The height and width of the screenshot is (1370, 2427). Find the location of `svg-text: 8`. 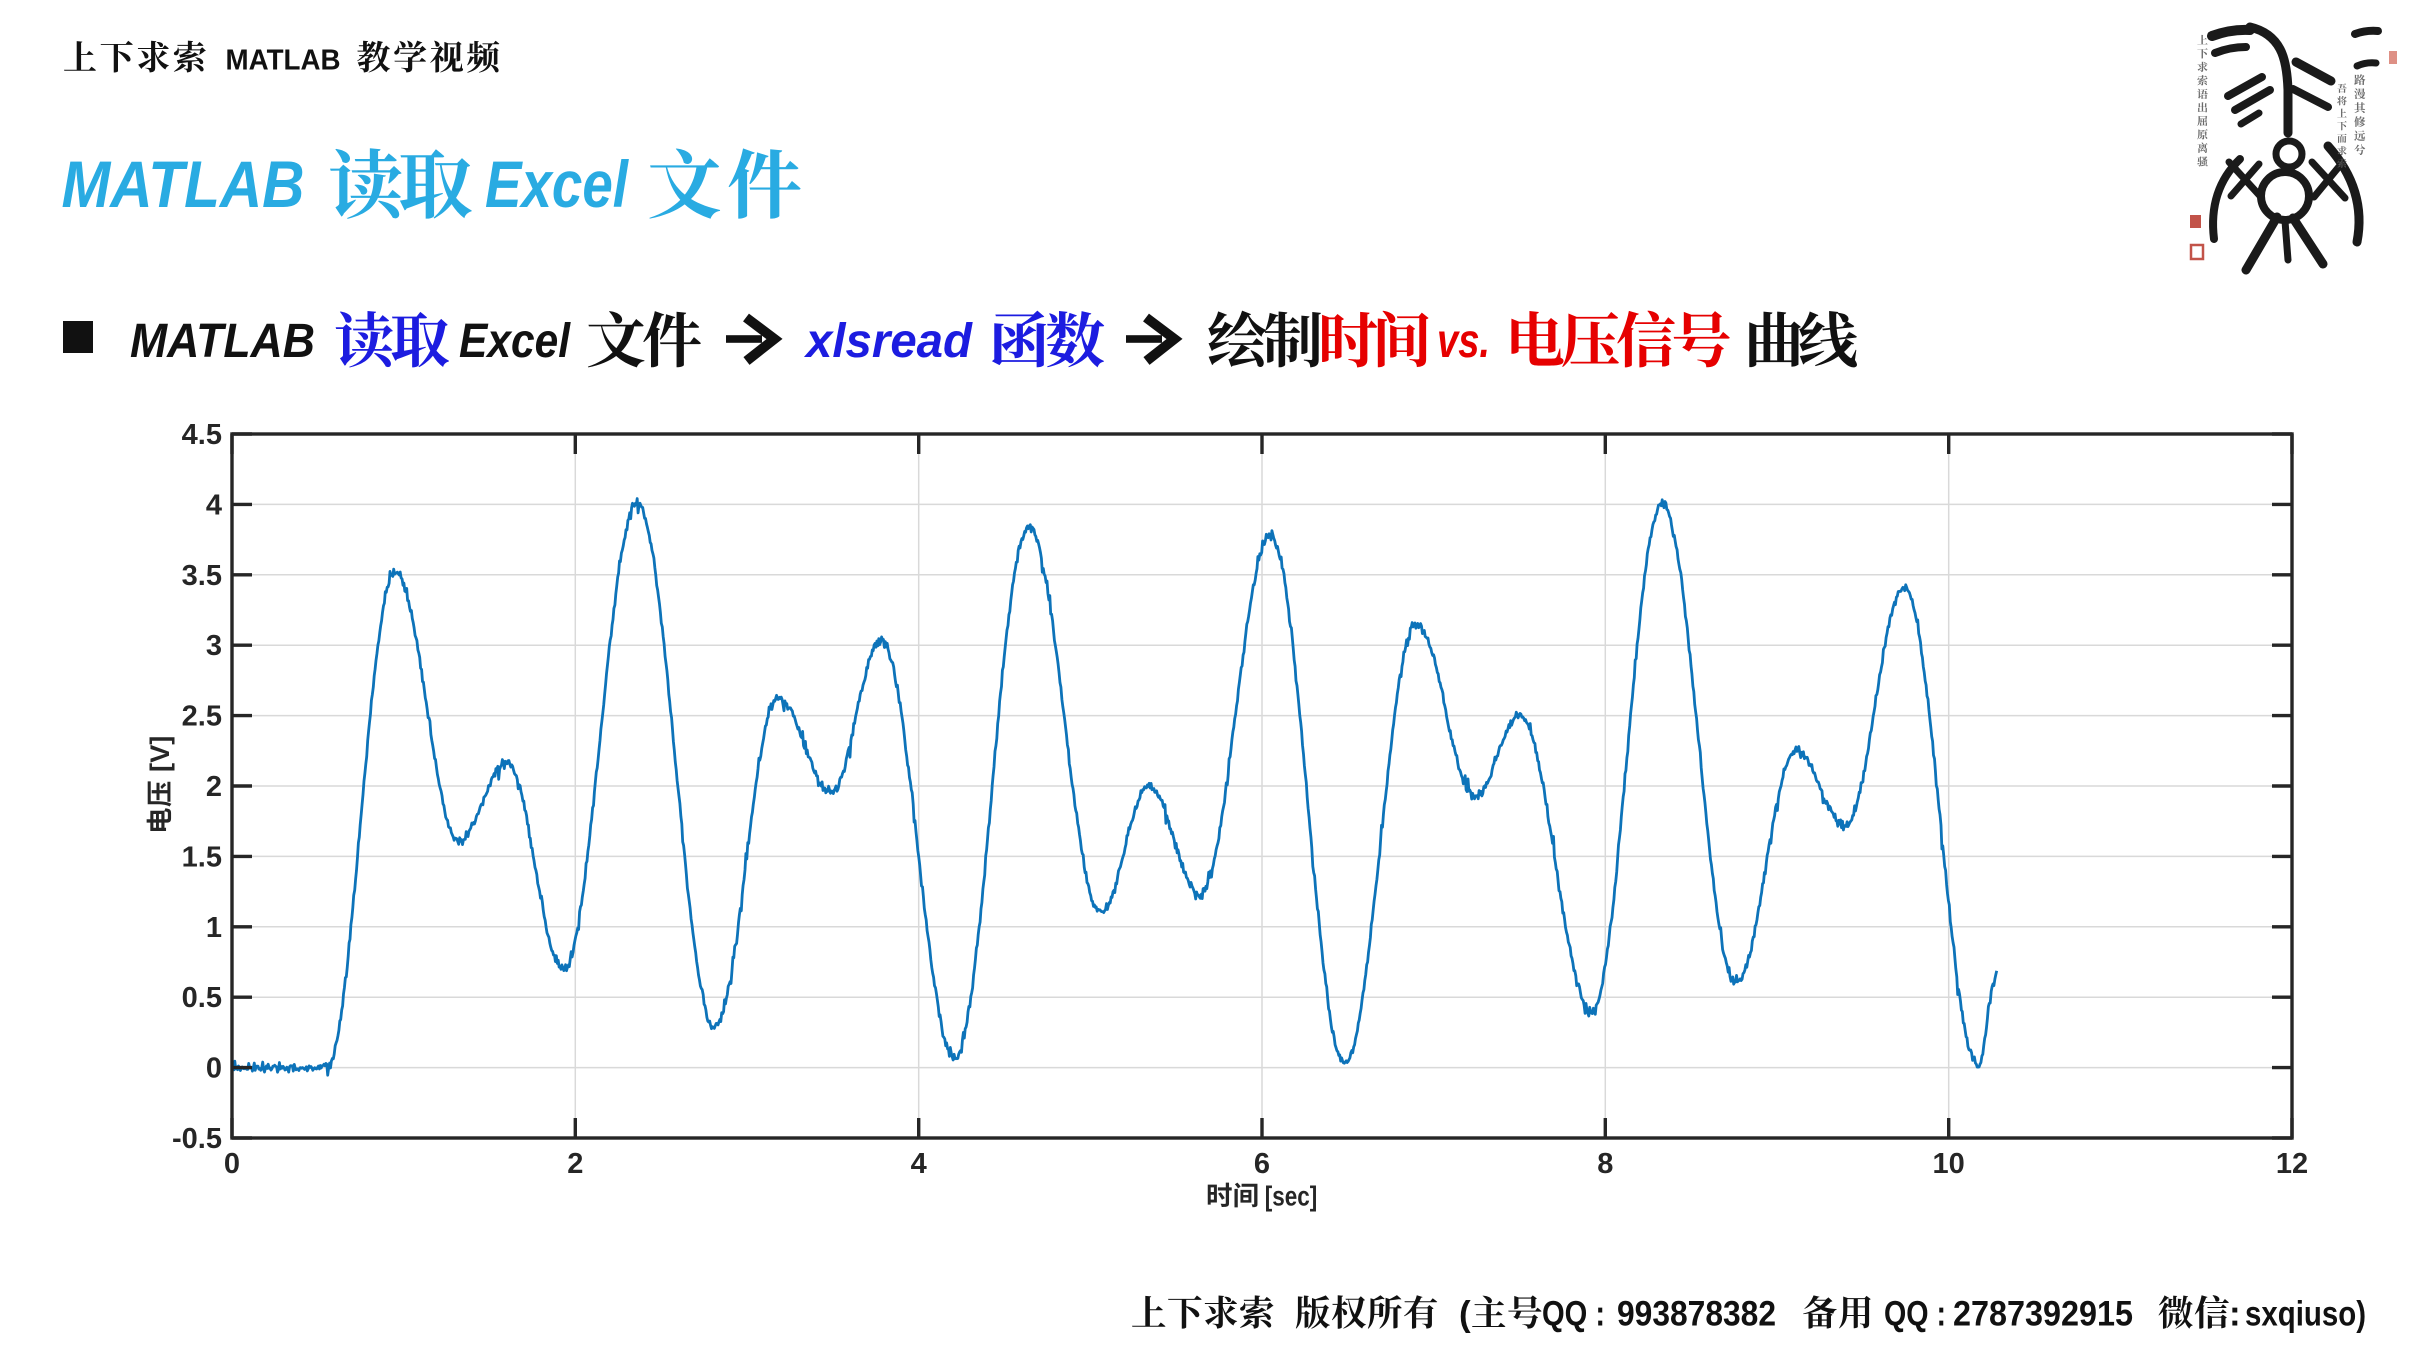

svg-text: 8 is located at coordinates (1605, 1164).